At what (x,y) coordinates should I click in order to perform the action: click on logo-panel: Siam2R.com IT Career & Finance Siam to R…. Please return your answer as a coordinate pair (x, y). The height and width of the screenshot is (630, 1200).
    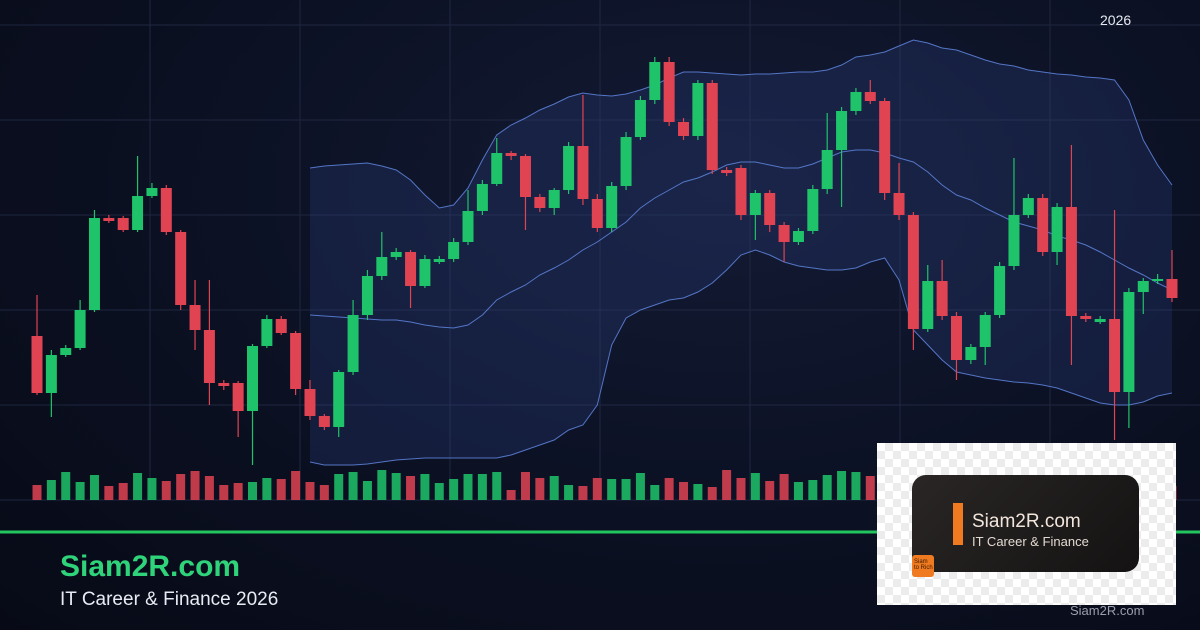
    Looking at the image, I should click on (1026, 524).